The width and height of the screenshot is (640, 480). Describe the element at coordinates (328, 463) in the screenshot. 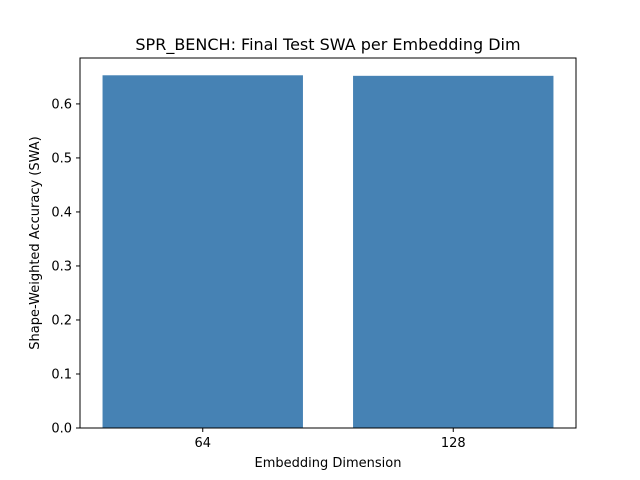

I see `x-axis-label: Embedding Dimension` at that location.